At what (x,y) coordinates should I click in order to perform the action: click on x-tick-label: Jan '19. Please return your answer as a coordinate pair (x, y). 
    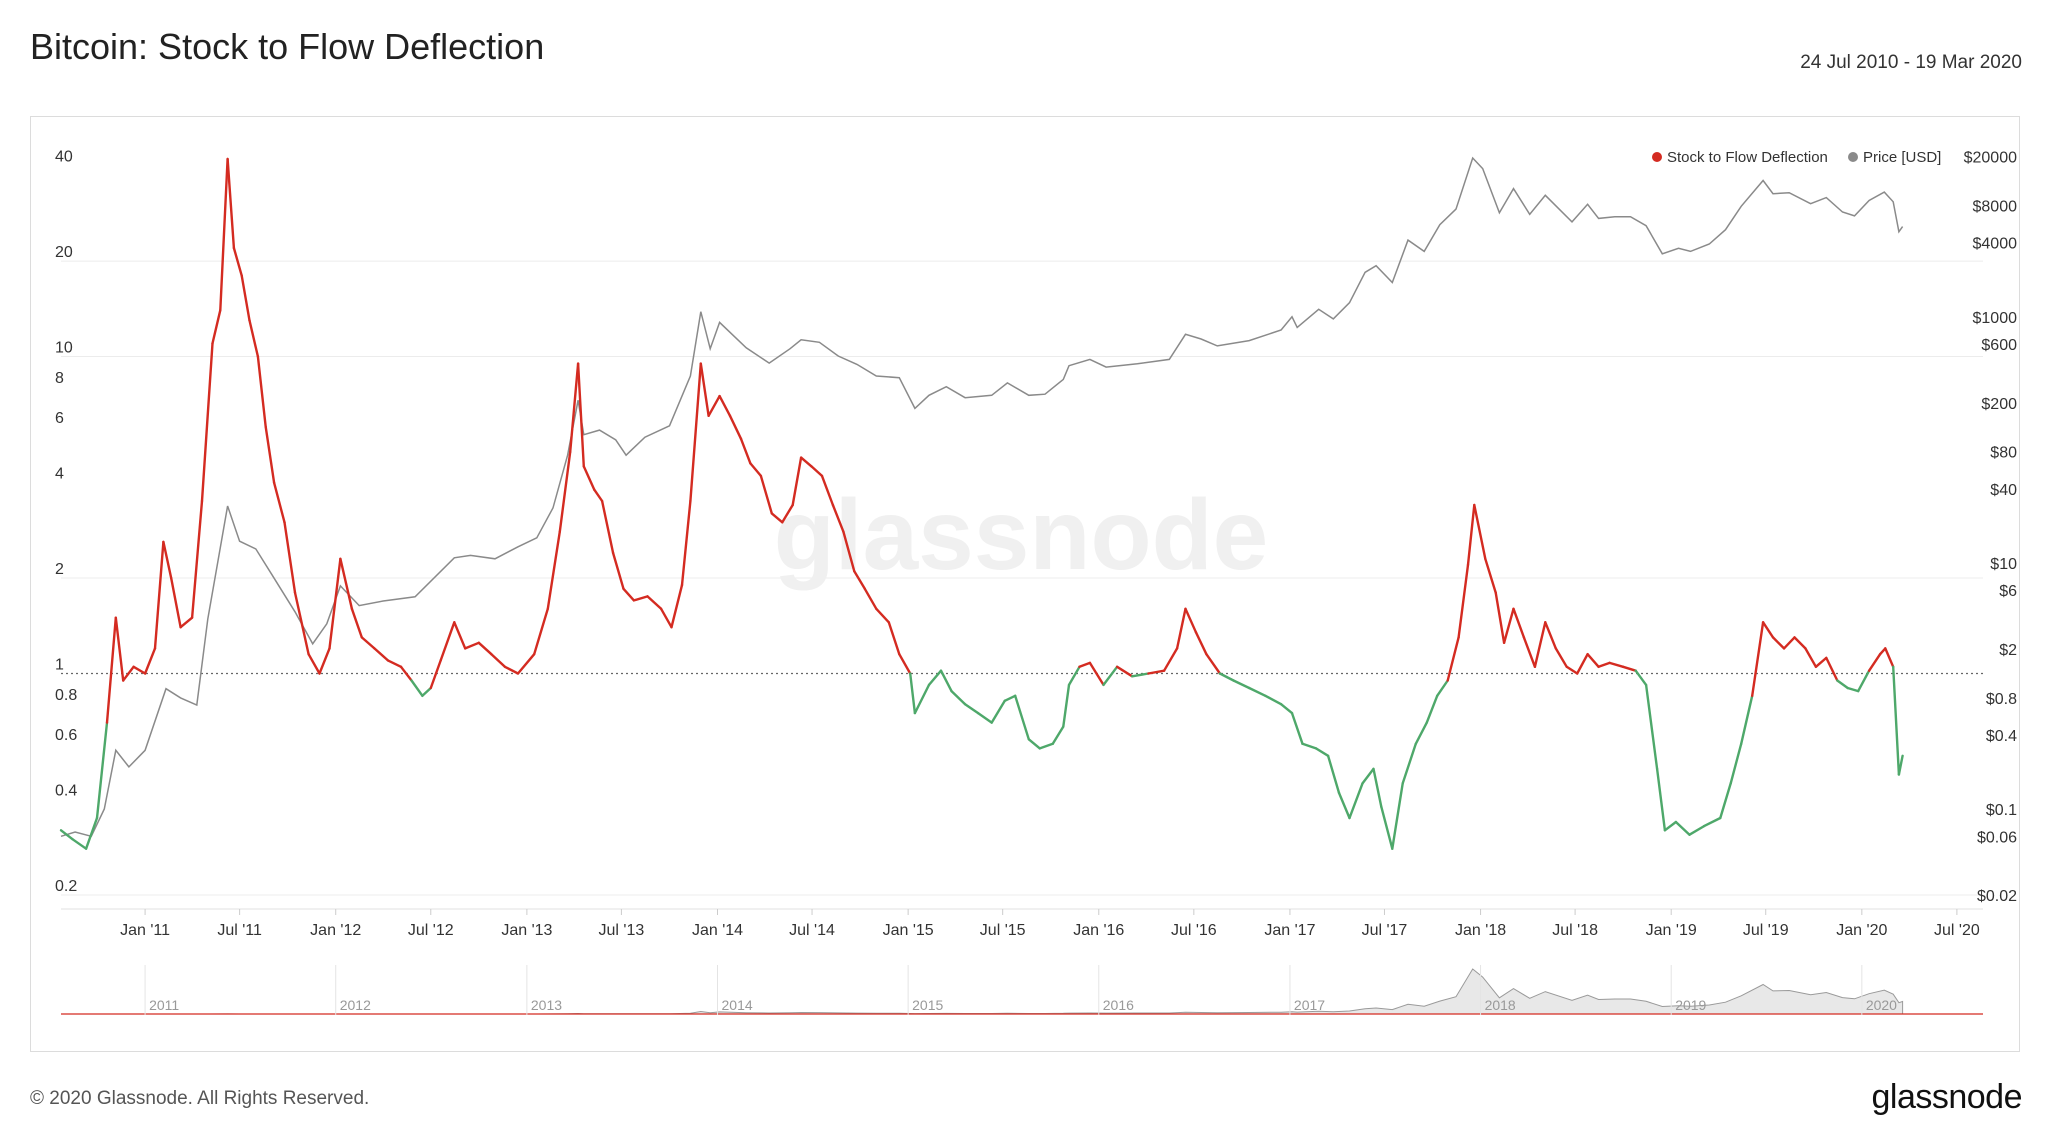
    Looking at the image, I should click on (1671, 930).